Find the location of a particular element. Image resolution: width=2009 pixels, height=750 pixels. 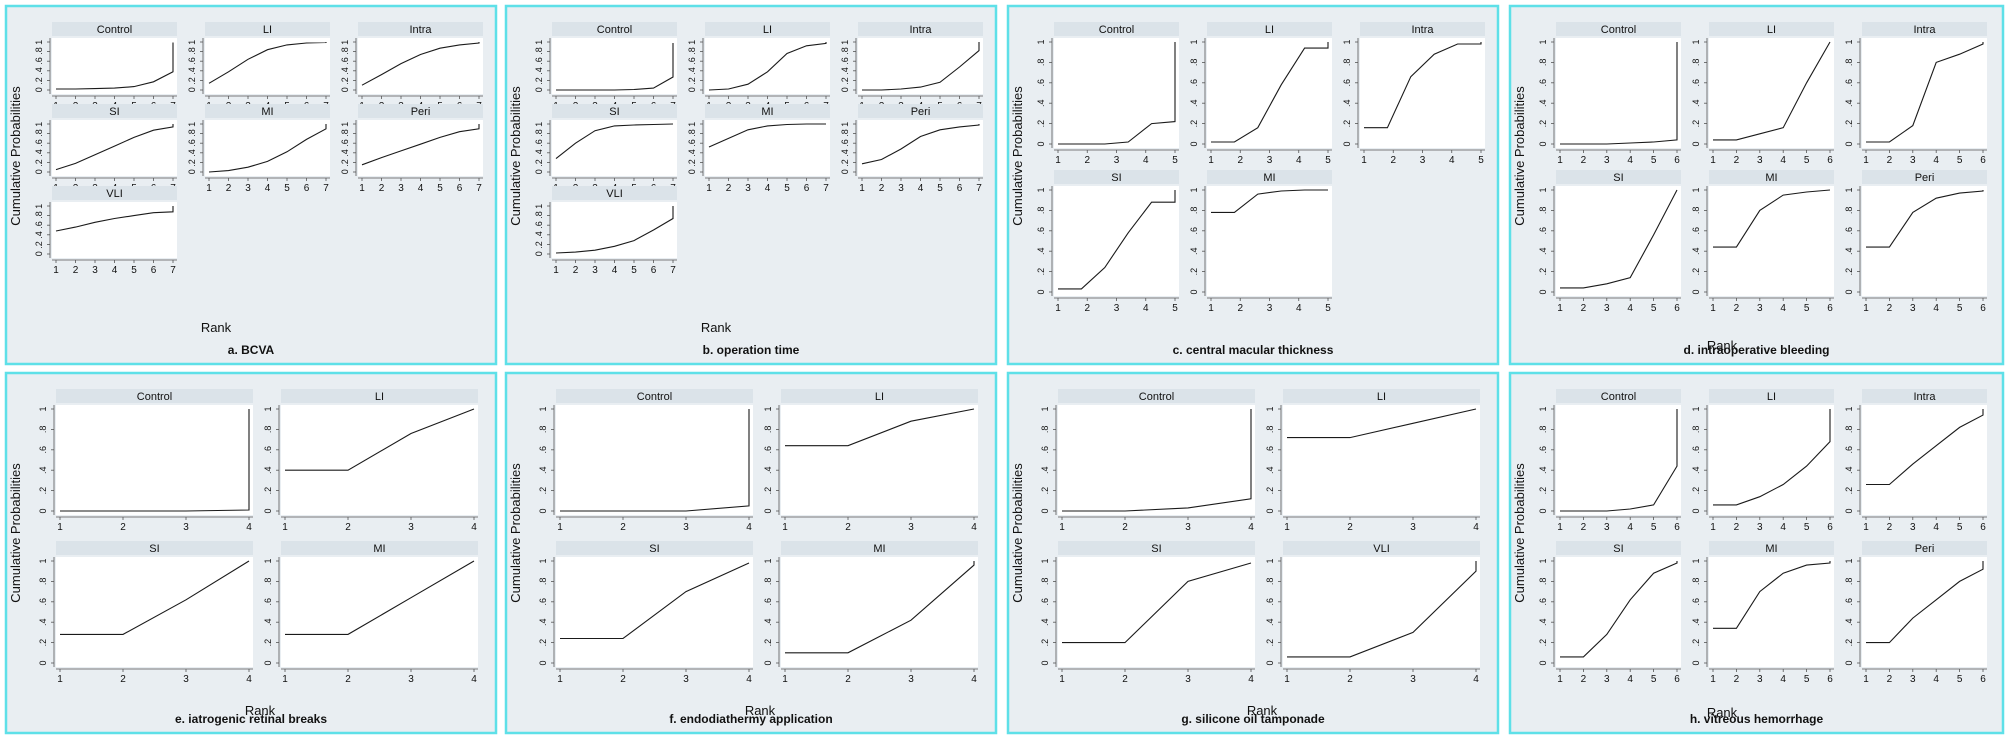

subplot-h-intra: Intra 0 .2 .4 .6 .8 1 1 2 3 4 5 6 is located at coordinates (1915, 461).